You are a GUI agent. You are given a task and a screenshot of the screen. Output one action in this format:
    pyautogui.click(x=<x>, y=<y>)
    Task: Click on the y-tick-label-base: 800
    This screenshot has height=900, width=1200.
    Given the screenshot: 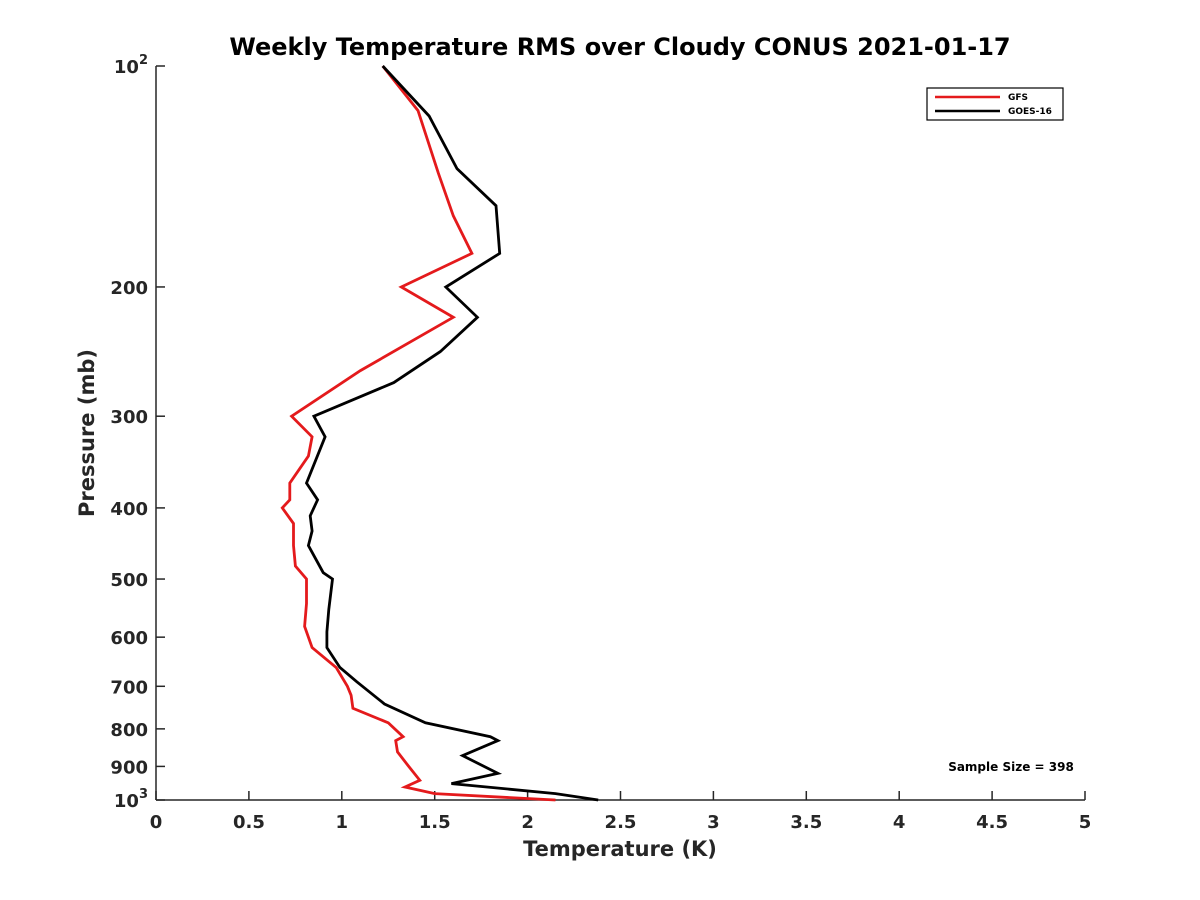 What is the action you would take?
    pyautogui.click(x=129, y=730)
    